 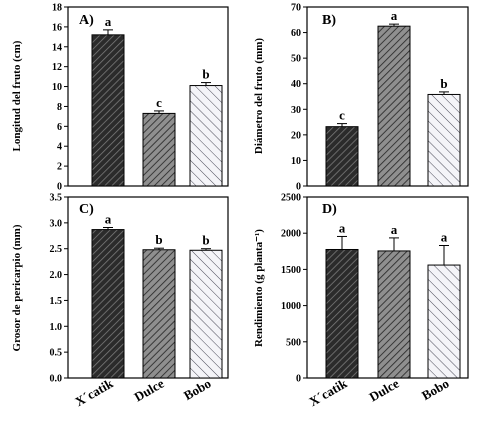 I want to click on y-tick-label: 16, so click(x=57, y=27).